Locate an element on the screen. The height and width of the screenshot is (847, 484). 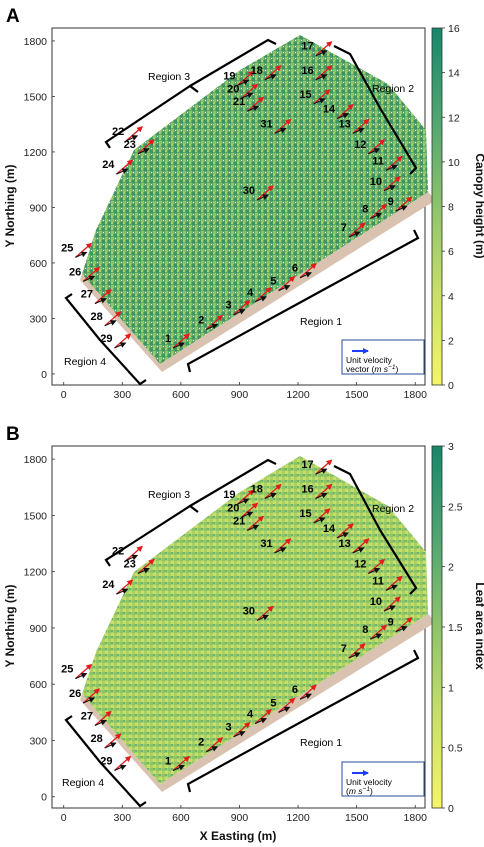
panel-a-region-4-brace: Region 4 is located at coordinates (105, 339).